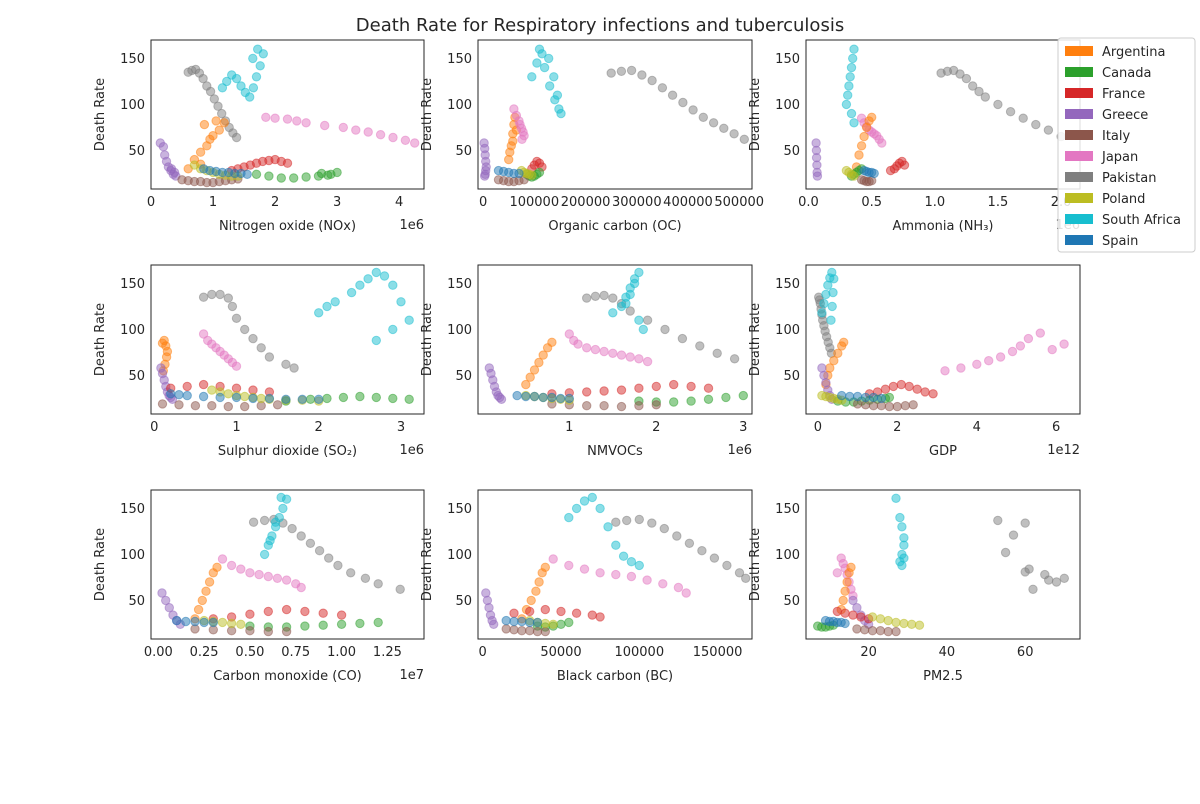  I want to click on legend-label: Poland, so click(1123, 199).